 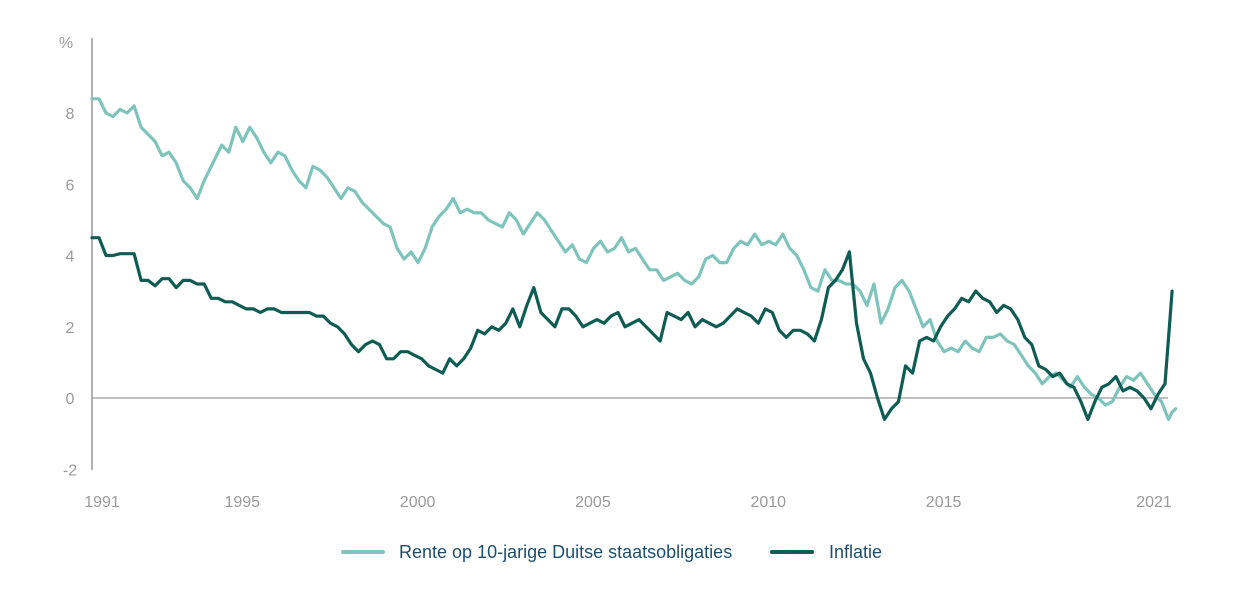 I want to click on y-tick-label: 0, so click(x=70, y=399).